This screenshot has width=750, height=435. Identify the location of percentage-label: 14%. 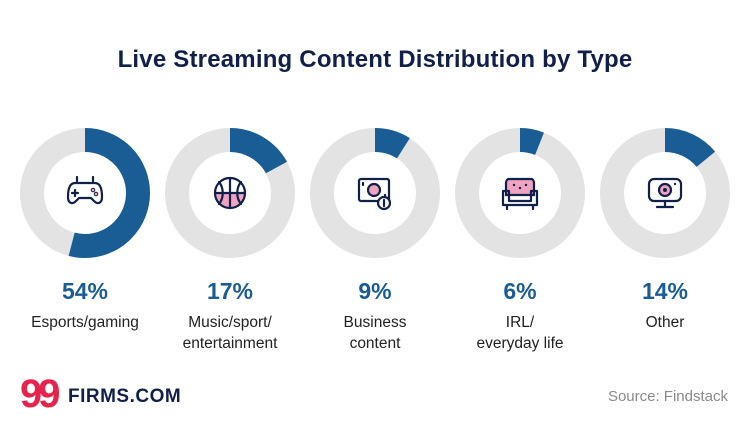
(665, 291).